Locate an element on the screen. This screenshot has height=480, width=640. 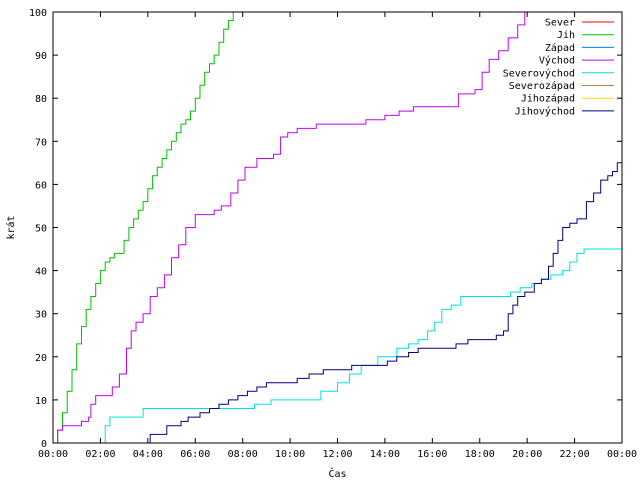
legend-label: Západ is located at coordinates (560, 48).